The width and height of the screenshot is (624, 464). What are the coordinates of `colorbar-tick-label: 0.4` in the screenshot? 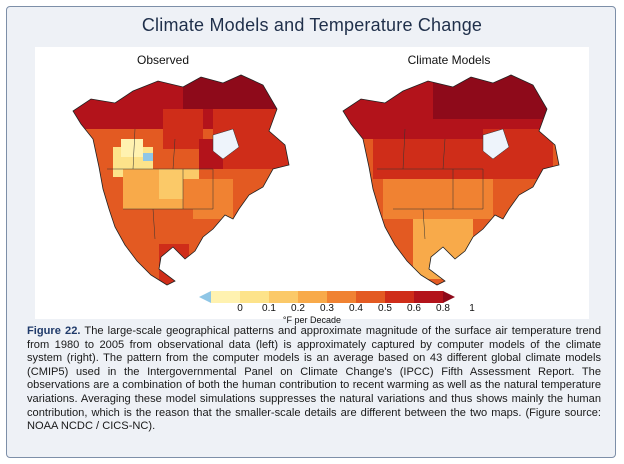 It's located at (356, 308).